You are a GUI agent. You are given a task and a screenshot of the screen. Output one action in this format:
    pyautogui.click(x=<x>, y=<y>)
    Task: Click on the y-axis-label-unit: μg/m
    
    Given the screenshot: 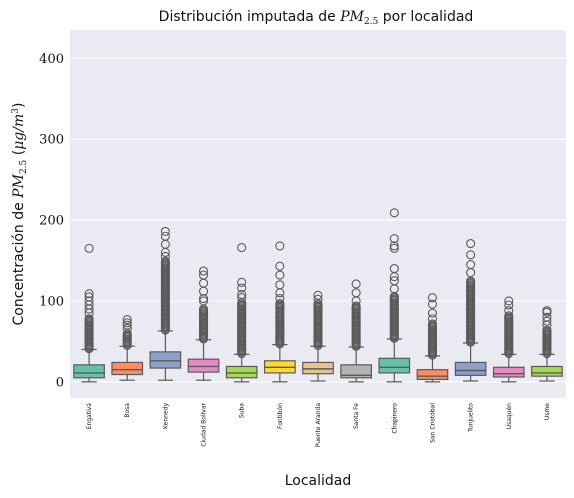 What is the action you would take?
    pyautogui.click(x=19, y=132)
    